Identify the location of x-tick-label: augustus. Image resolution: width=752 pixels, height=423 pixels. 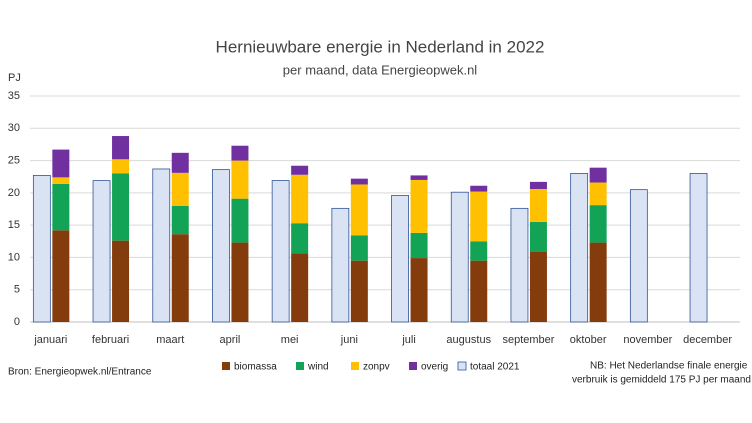
(468, 340).